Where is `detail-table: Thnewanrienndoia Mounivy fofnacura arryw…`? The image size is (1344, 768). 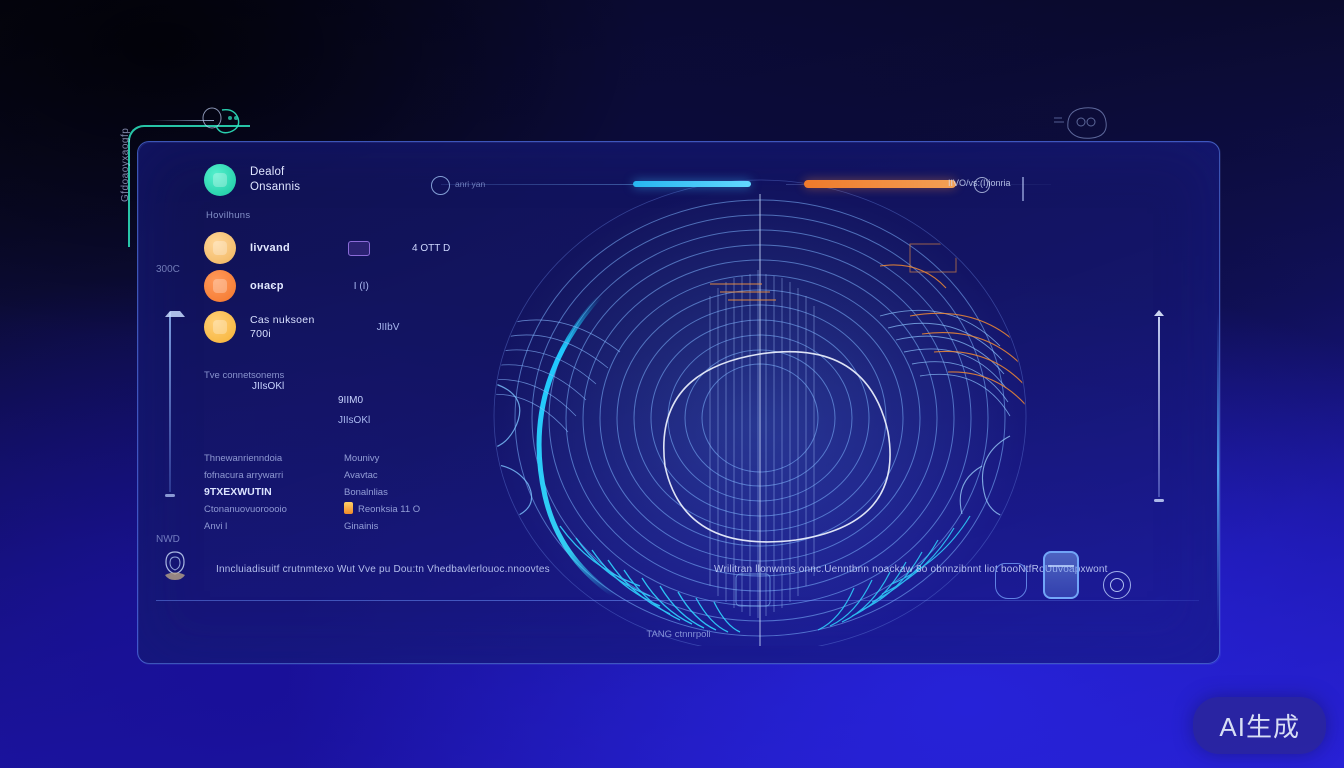 detail-table: Thnewanrienndoia Mounivy fofnacura arryw… is located at coordinates (364, 492).